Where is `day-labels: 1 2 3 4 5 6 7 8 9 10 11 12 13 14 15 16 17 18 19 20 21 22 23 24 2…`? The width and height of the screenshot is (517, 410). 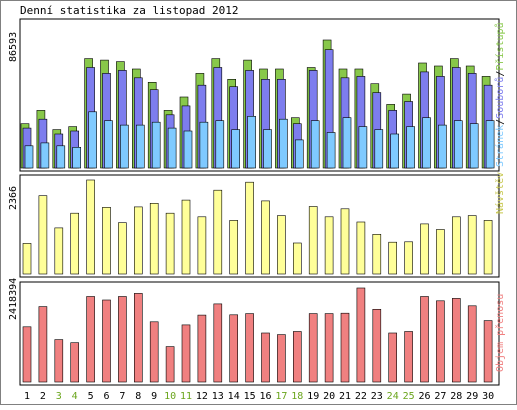
day-labels: 1 2 3 4 5 6 7 8 9 10 11 12 13 14 15 16 17 18 19 20 21 22 23 24 2… is located at coordinates (259, 396).